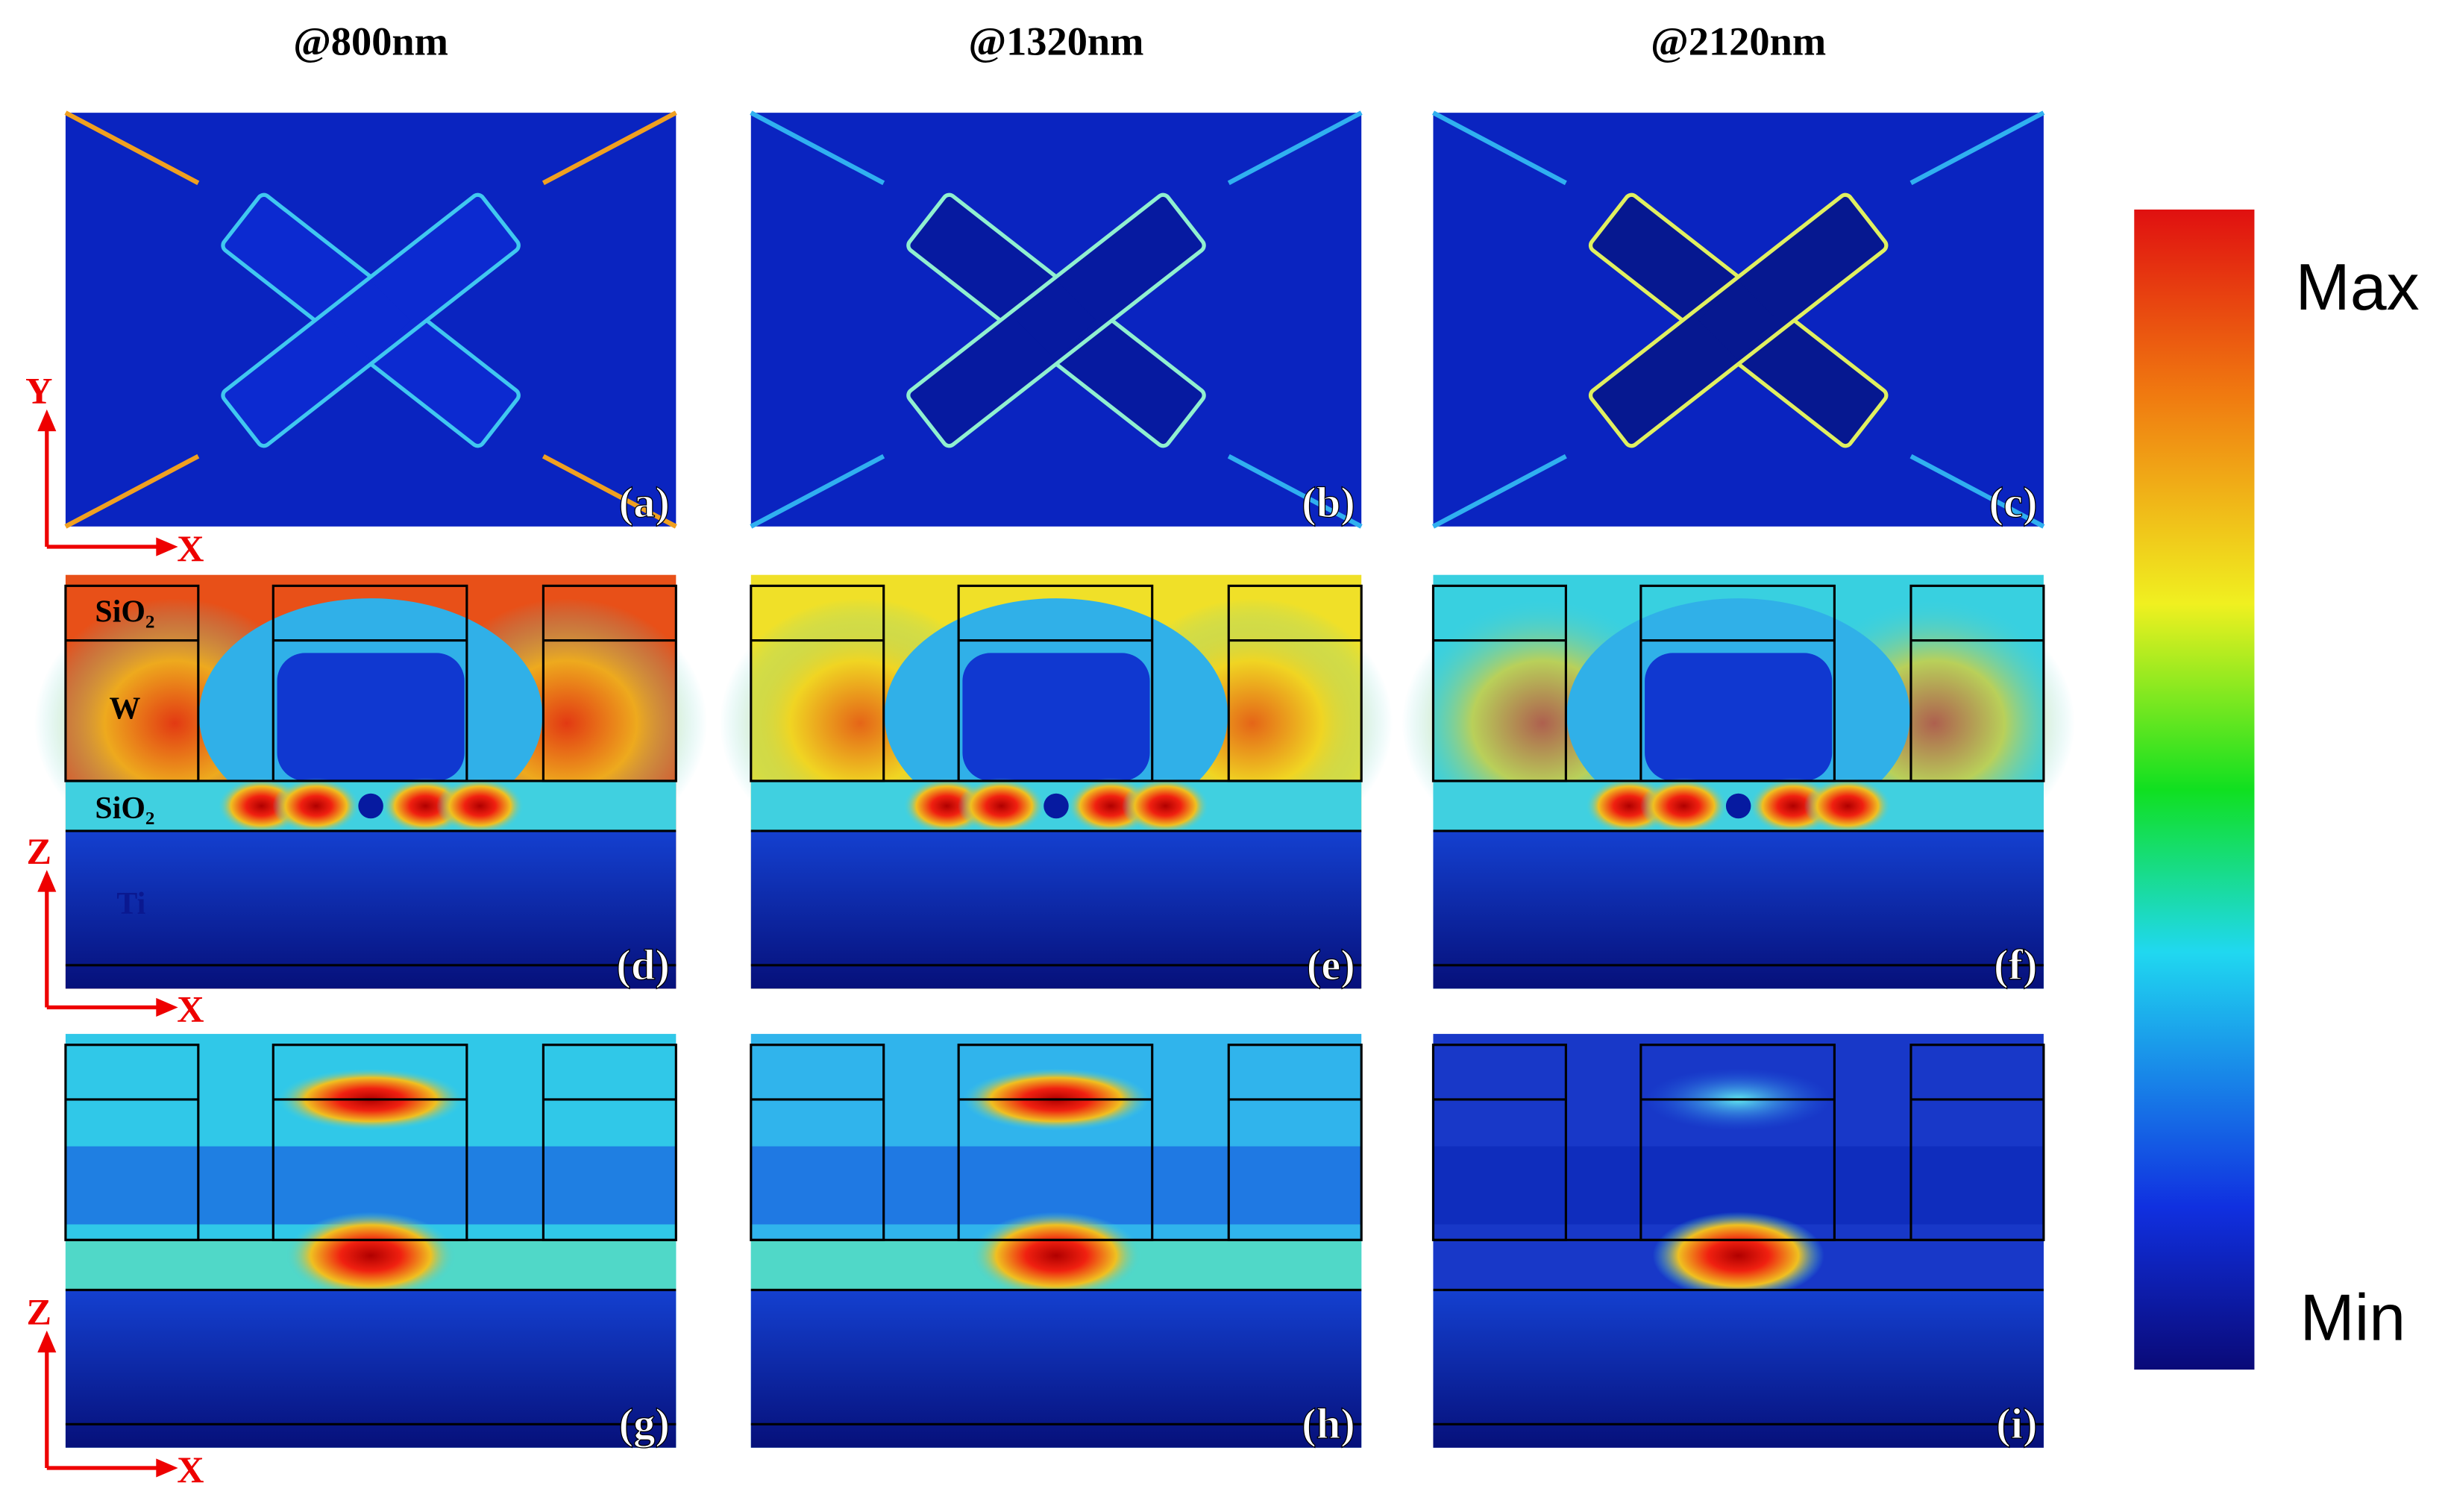 The image size is (2448, 1512). I want to click on panel-label: (i), so click(2016, 1423).